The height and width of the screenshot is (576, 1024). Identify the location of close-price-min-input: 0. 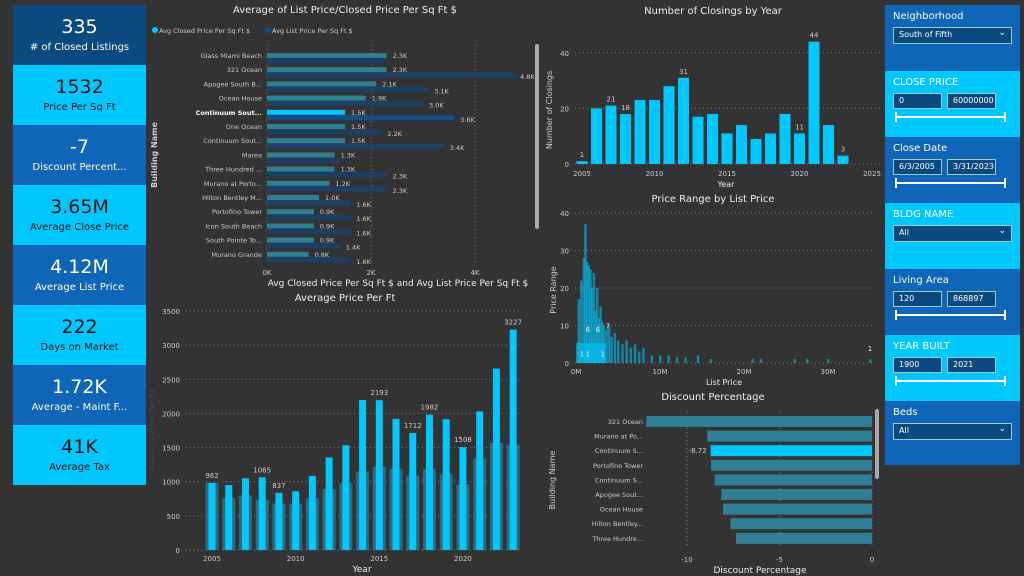
(917, 101).